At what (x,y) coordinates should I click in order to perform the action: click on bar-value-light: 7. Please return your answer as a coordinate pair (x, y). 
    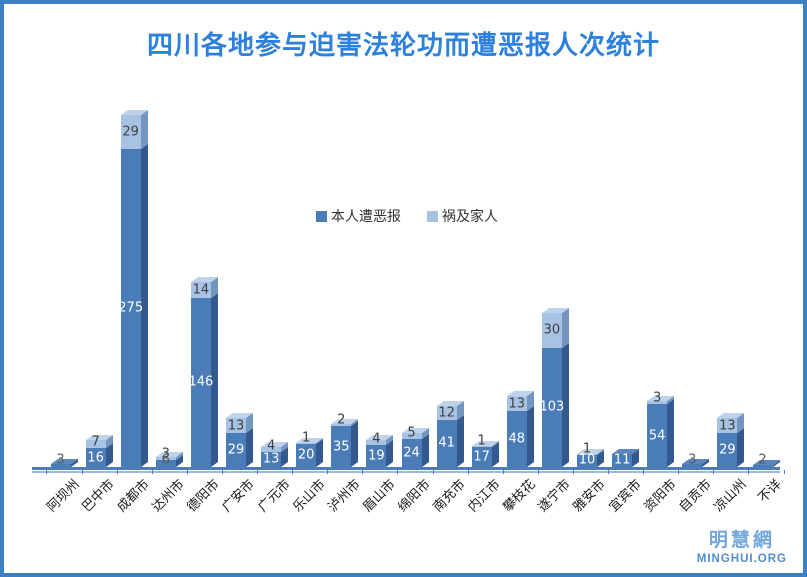
    Looking at the image, I should click on (95, 442).